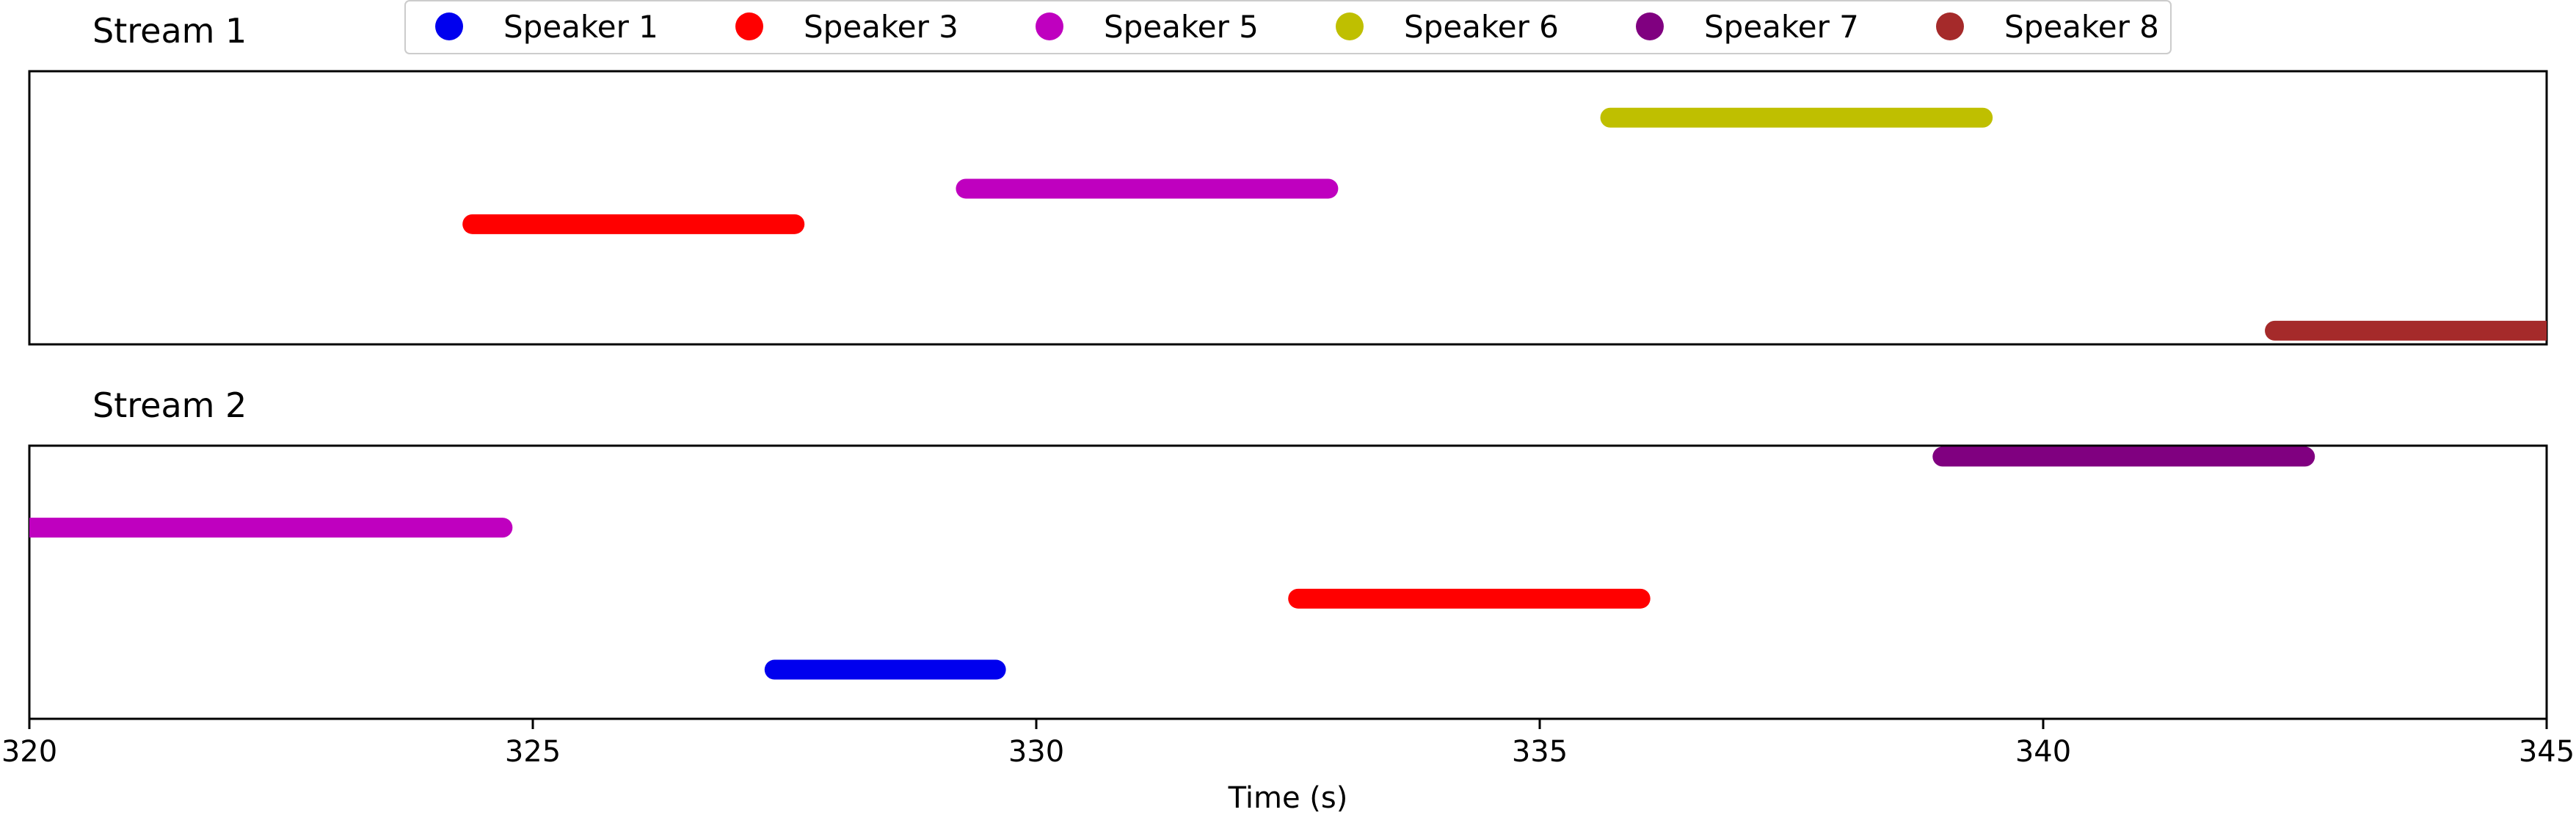 The height and width of the screenshot is (815, 2576). I want to click on x-tick-label-345: 345, so click(2547, 752).